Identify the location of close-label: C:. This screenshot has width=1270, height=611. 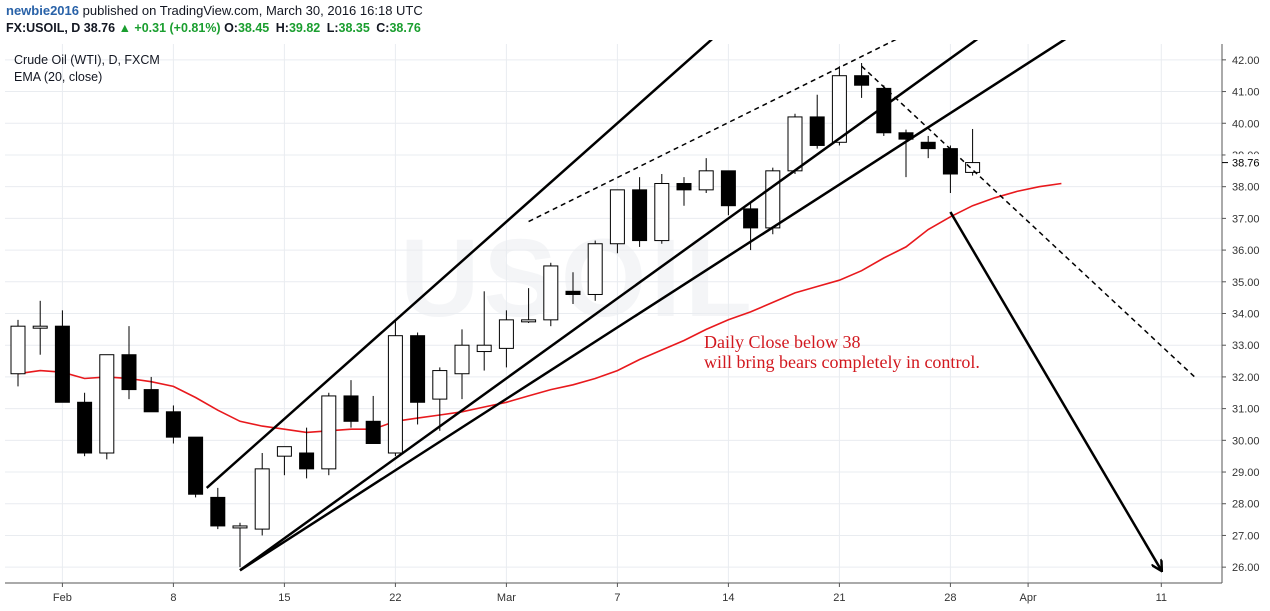
(383, 28).